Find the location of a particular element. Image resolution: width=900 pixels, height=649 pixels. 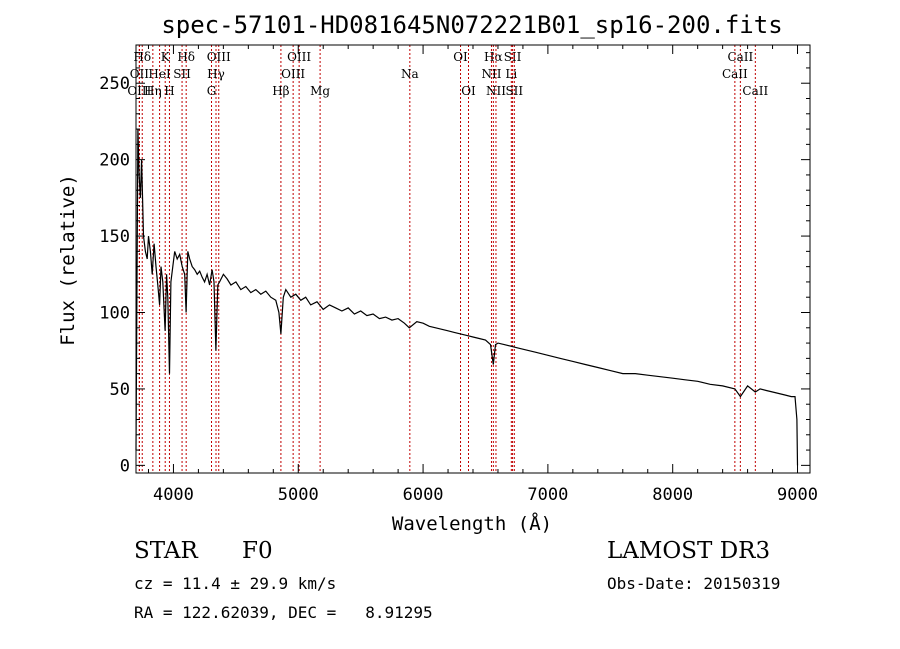

marker-label-25: CaII is located at coordinates (740, 57).